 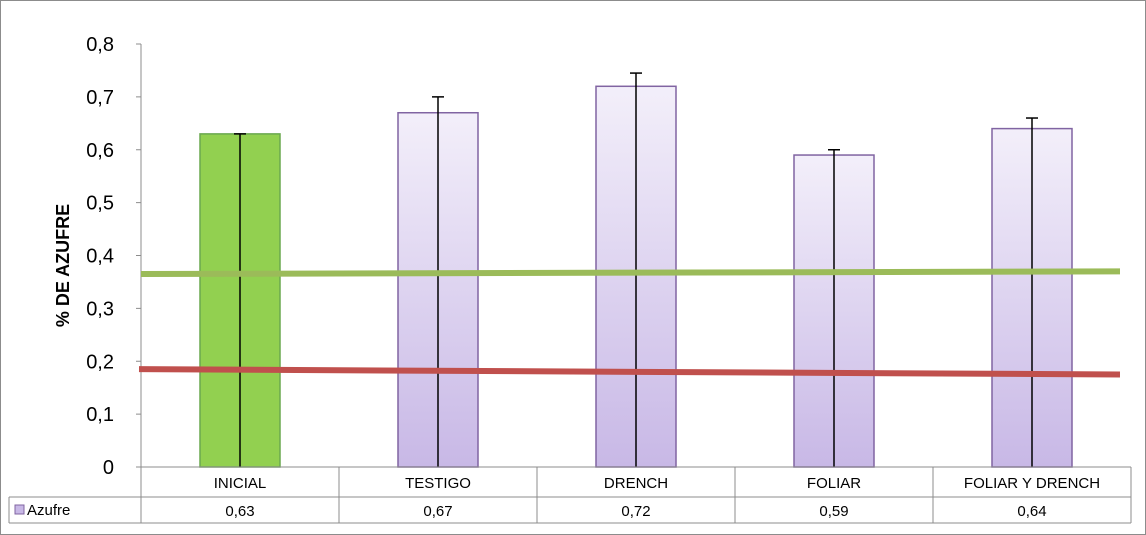 I want to click on y-axis: 0 0,1 0,2 0,3 0,4 0,5 0,6 0,7 0,8, so click(x=114, y=256).